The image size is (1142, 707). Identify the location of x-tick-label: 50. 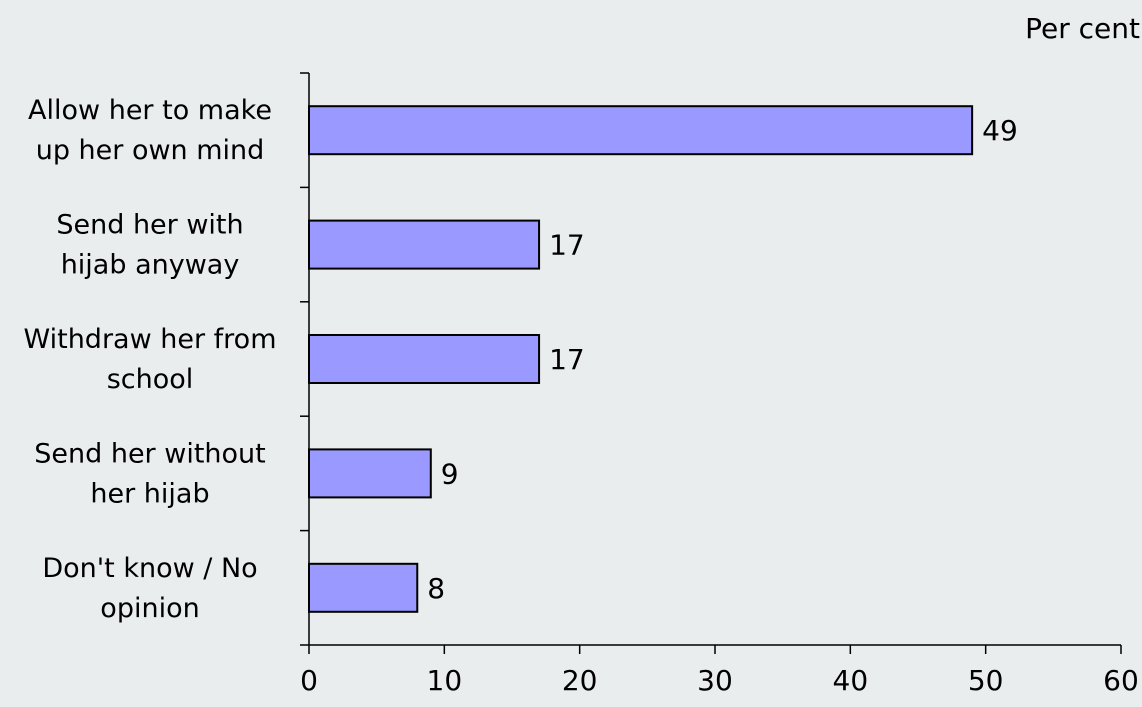
(986, 680).